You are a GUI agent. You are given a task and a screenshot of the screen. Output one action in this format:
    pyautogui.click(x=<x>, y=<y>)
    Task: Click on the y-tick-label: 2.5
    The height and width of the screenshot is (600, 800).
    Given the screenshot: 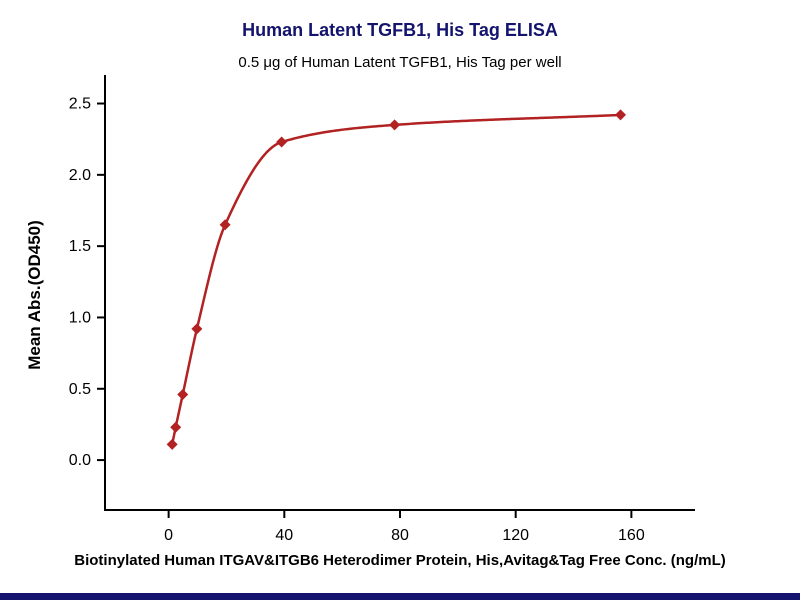 What is the action you would take?
    pyautogui.click(x=80, y=104)
    